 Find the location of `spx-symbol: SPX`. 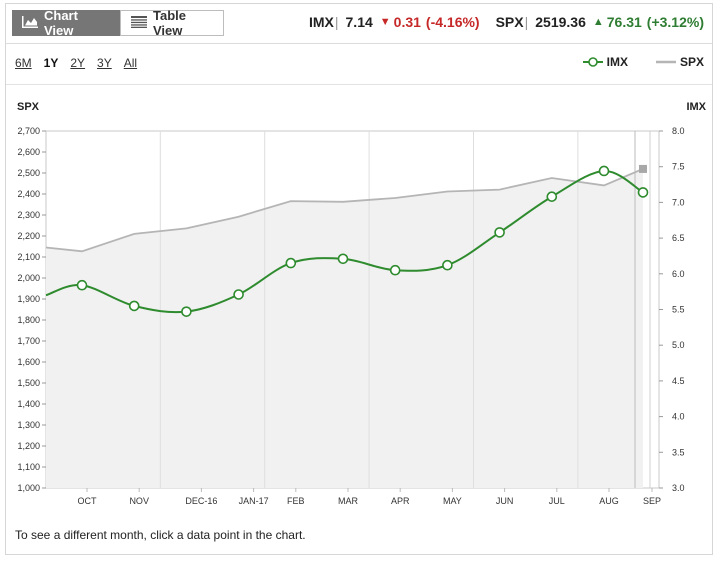

spx-symbol: SPX is located at coordinates (509, 22).